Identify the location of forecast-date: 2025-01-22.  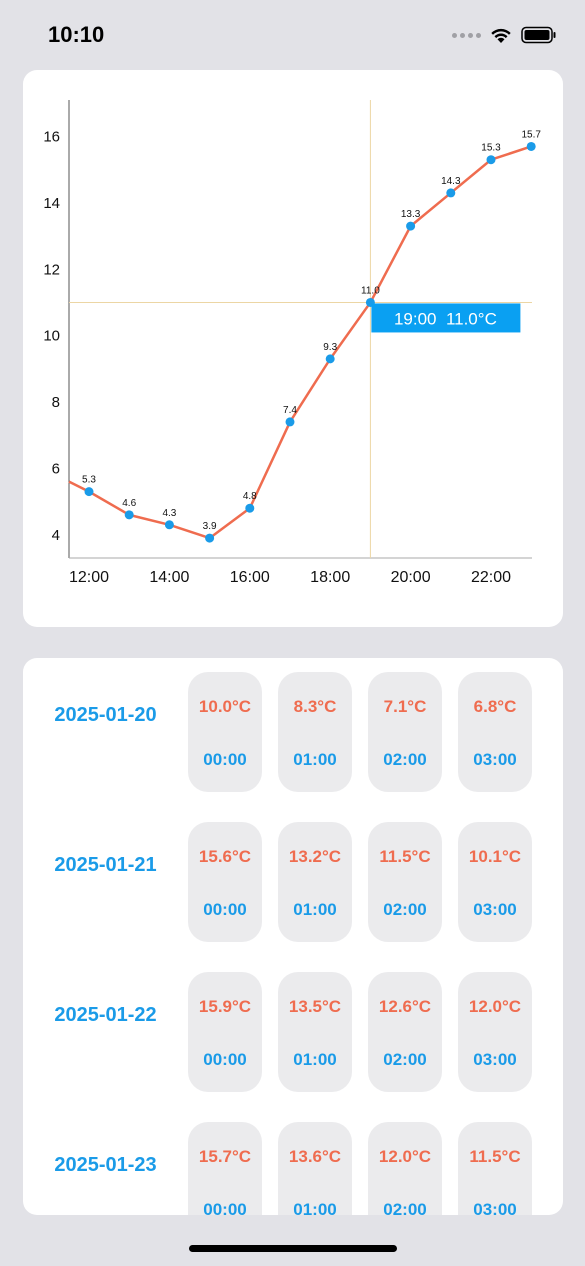
(105, 1015).